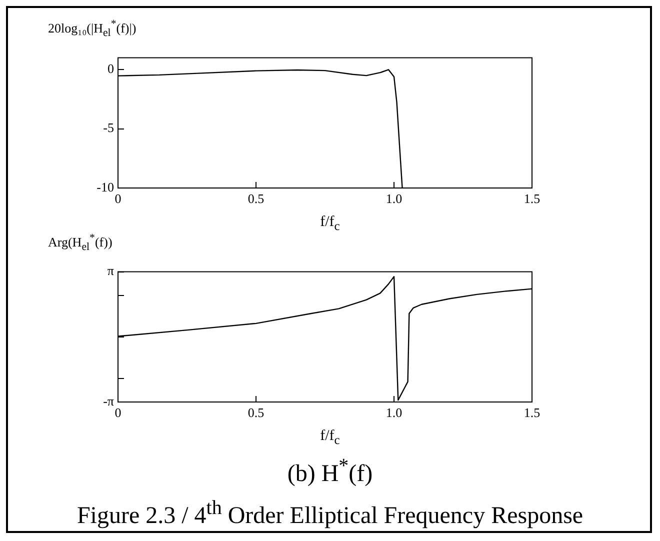 This screenshot has height=541, width=660. What do you see at coordinates (330, 471) in the screenshot?
I see `text: (b) H$^{*}$(f)` at bounding box center [330, 471].